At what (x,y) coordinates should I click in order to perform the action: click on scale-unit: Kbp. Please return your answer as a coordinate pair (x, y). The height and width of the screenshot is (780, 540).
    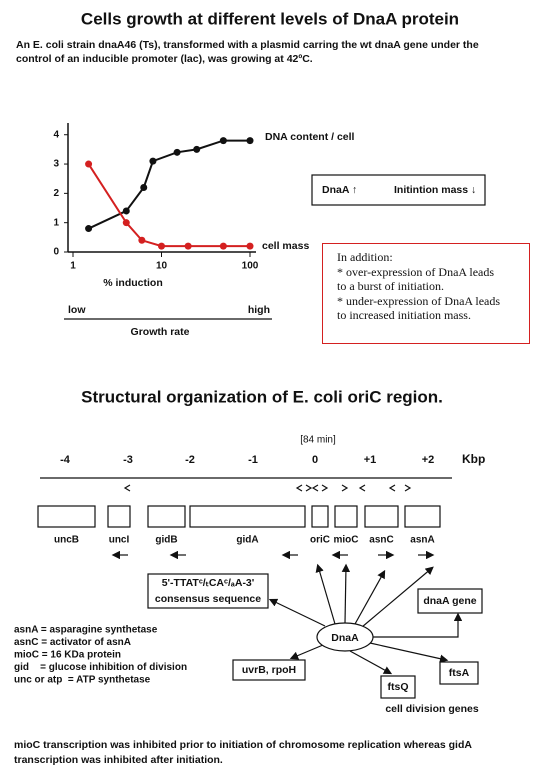
    Looking at the image, I should click on (473, 459).